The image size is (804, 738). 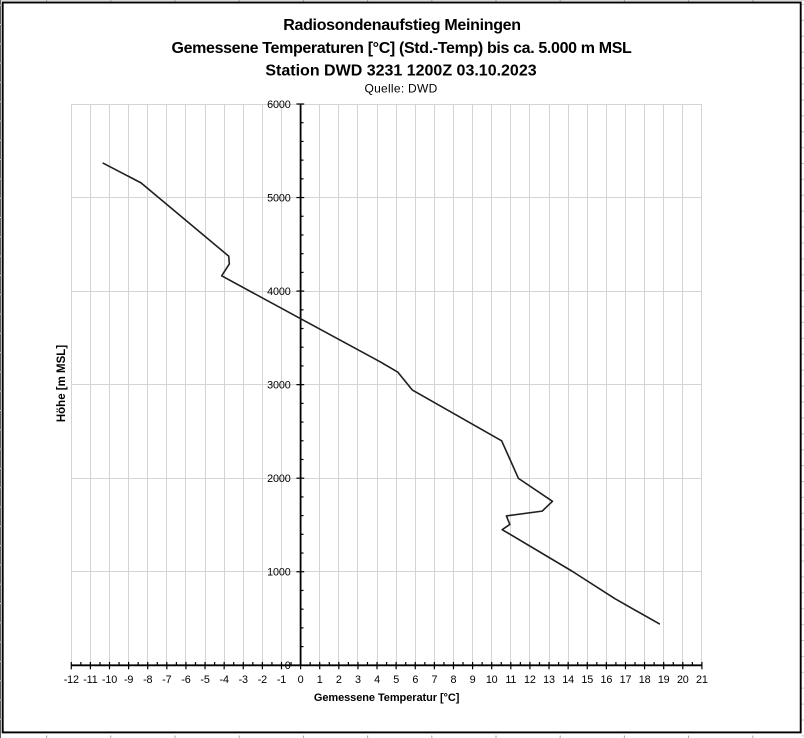 What do you see at coordinates (279, 573) in the screenshot?
I see `svg-text: 1000` at bounding box center [279, 573].